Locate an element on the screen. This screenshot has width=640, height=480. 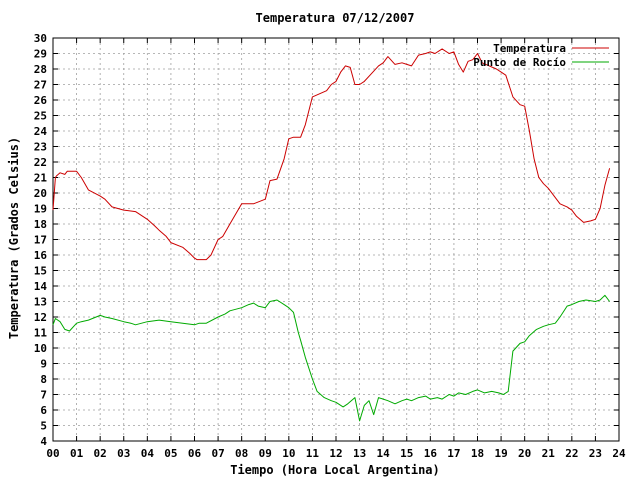
y-tick-label: 16 is located at coordinates (41, 255).